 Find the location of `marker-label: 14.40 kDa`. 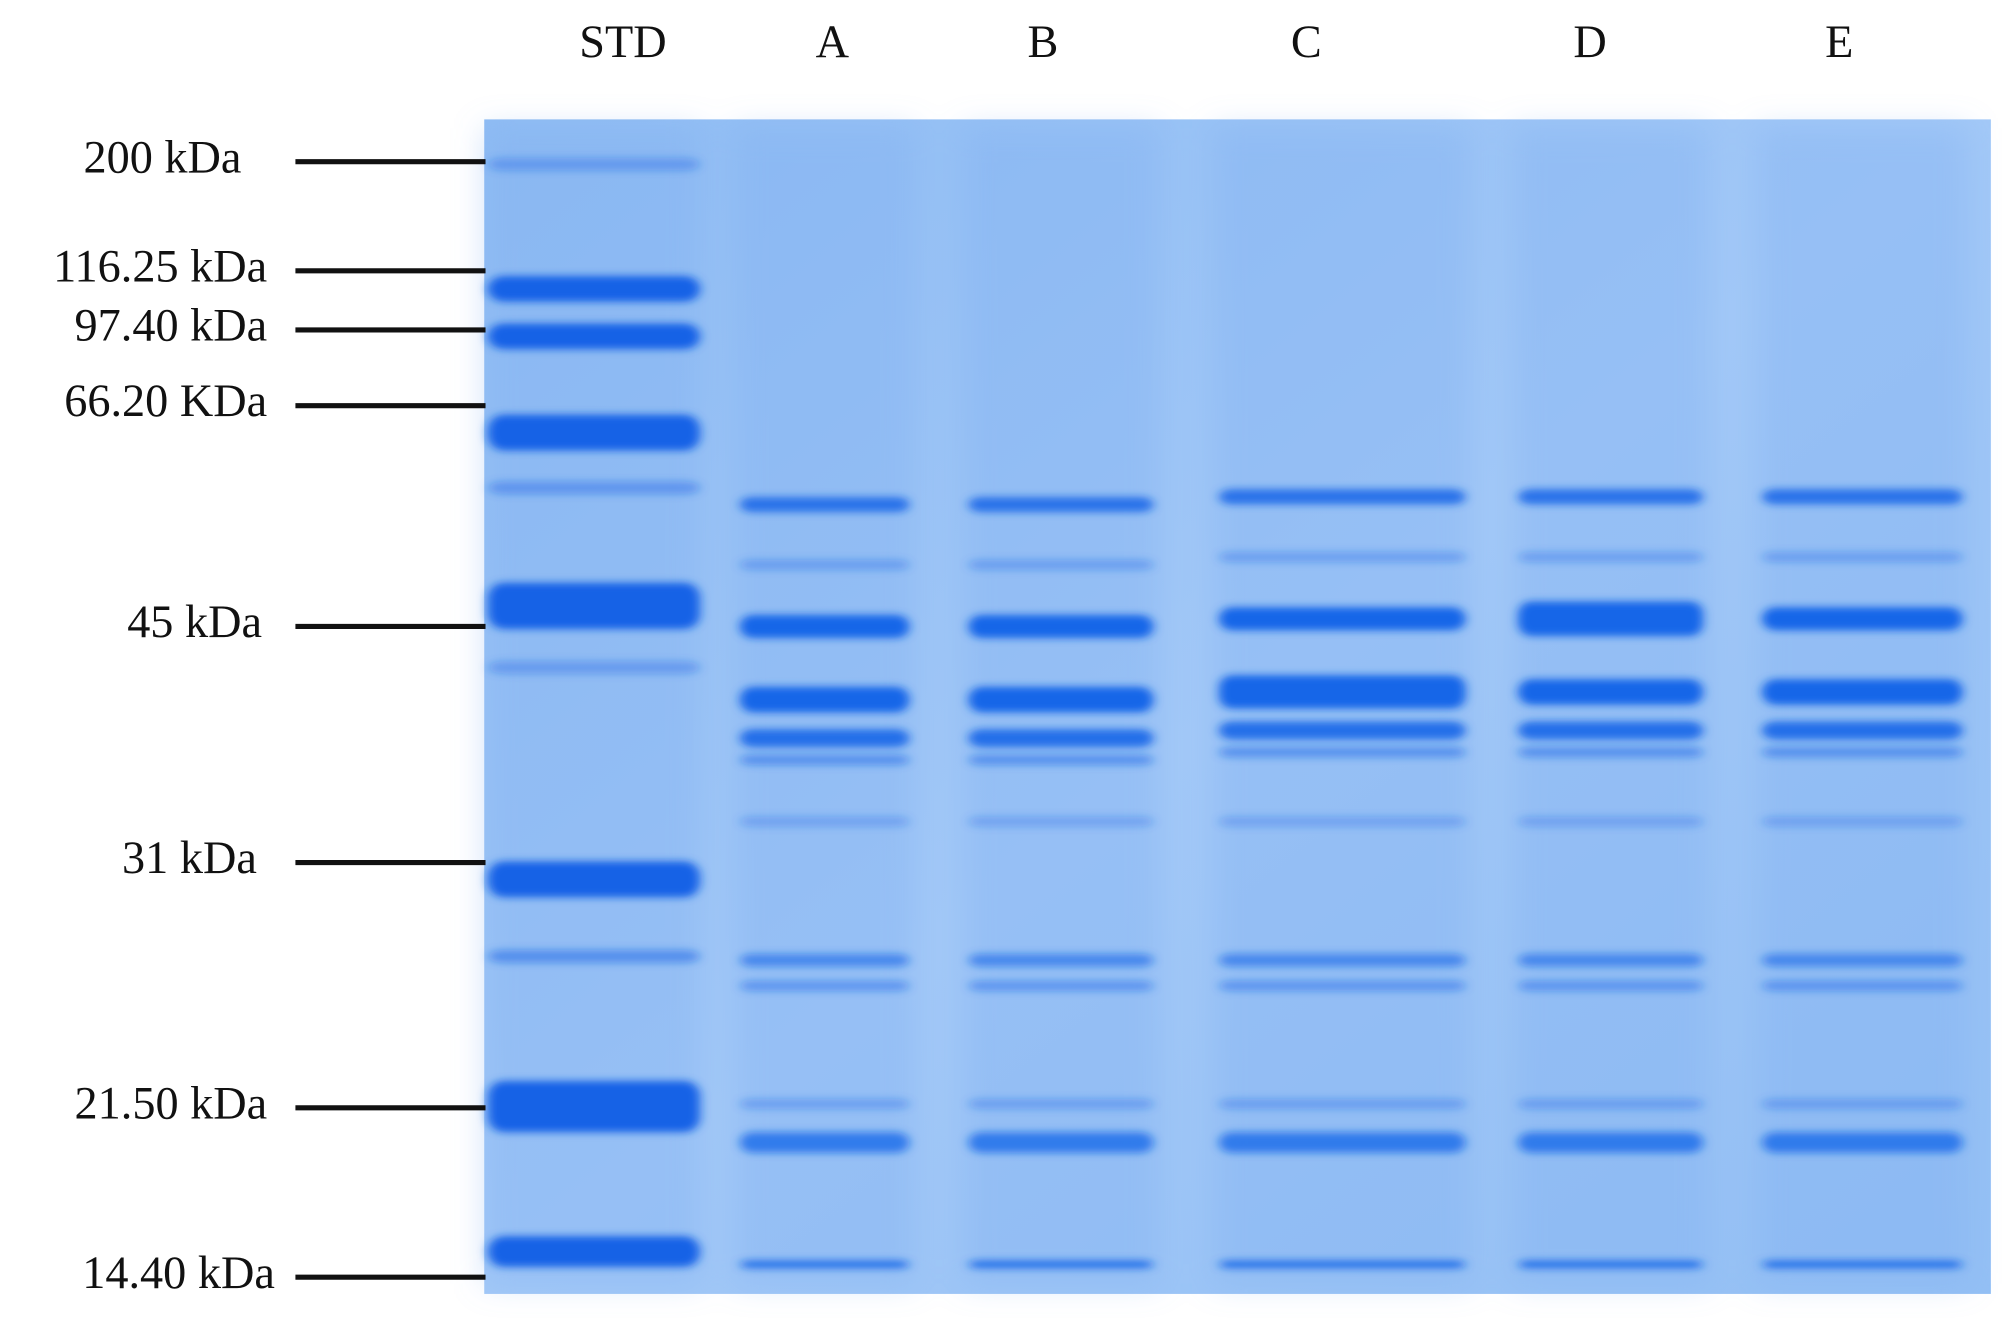

marker-label: 14.40 kDa is located at coordinates (178, 1272).